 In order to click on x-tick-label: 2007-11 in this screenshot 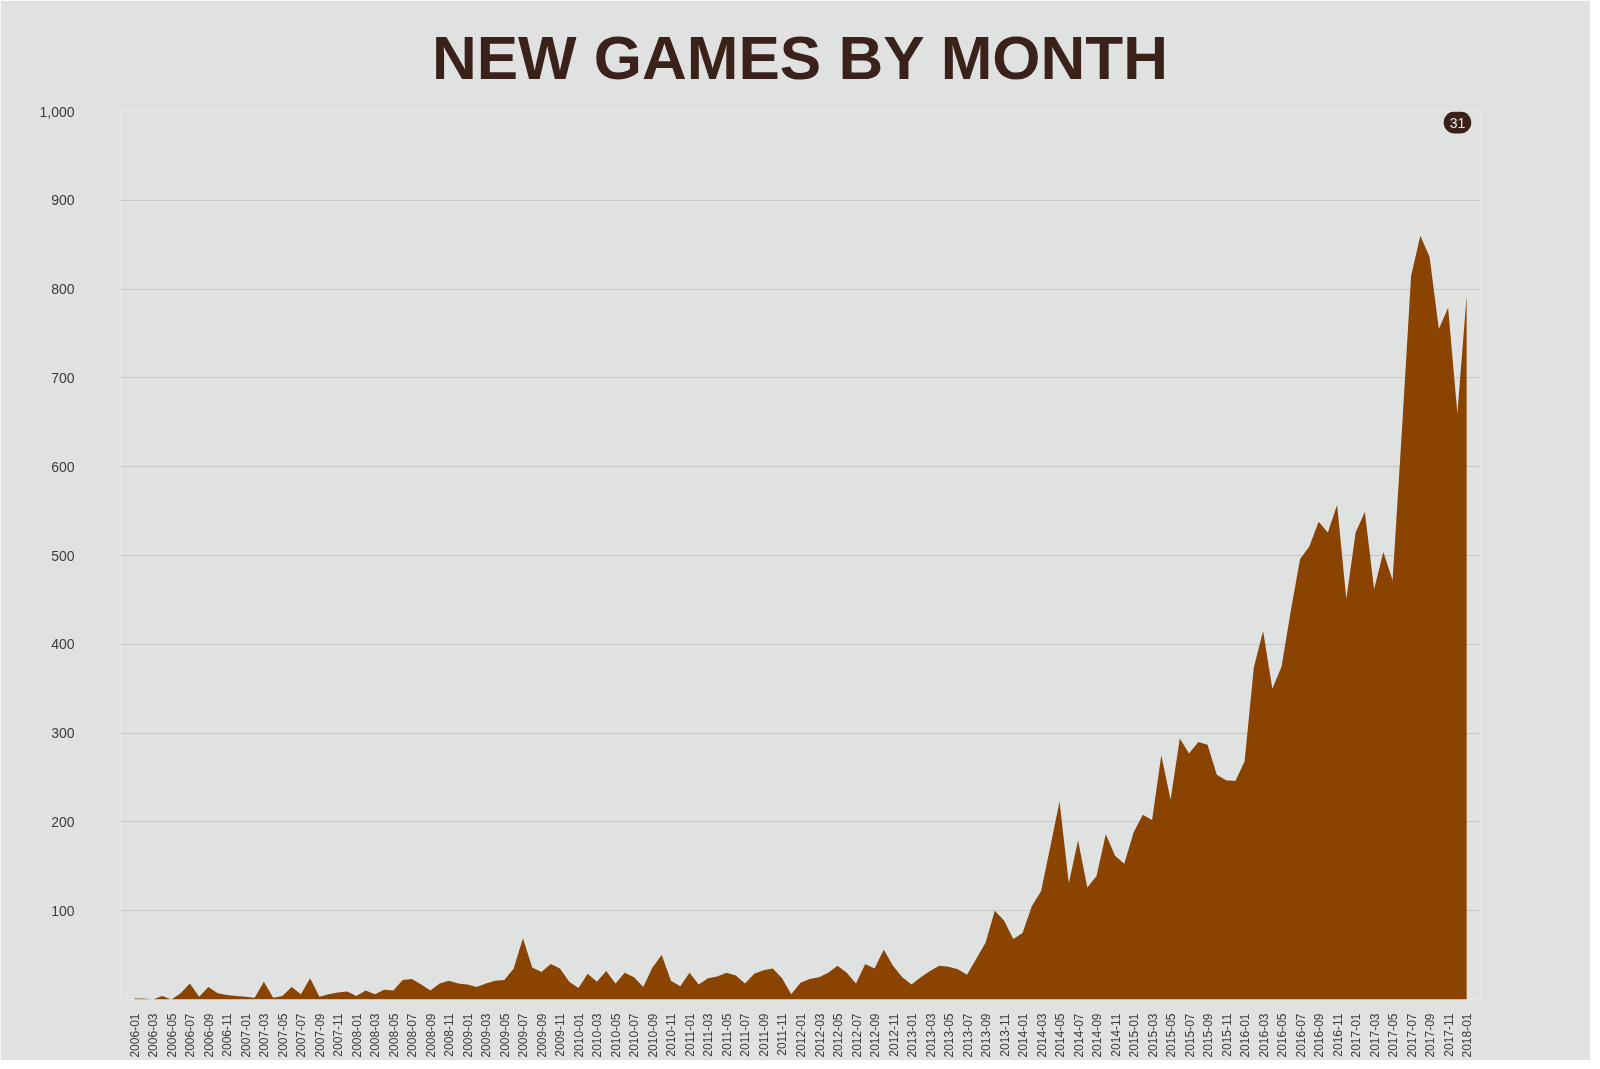, I will do `click(338, 1035)`.